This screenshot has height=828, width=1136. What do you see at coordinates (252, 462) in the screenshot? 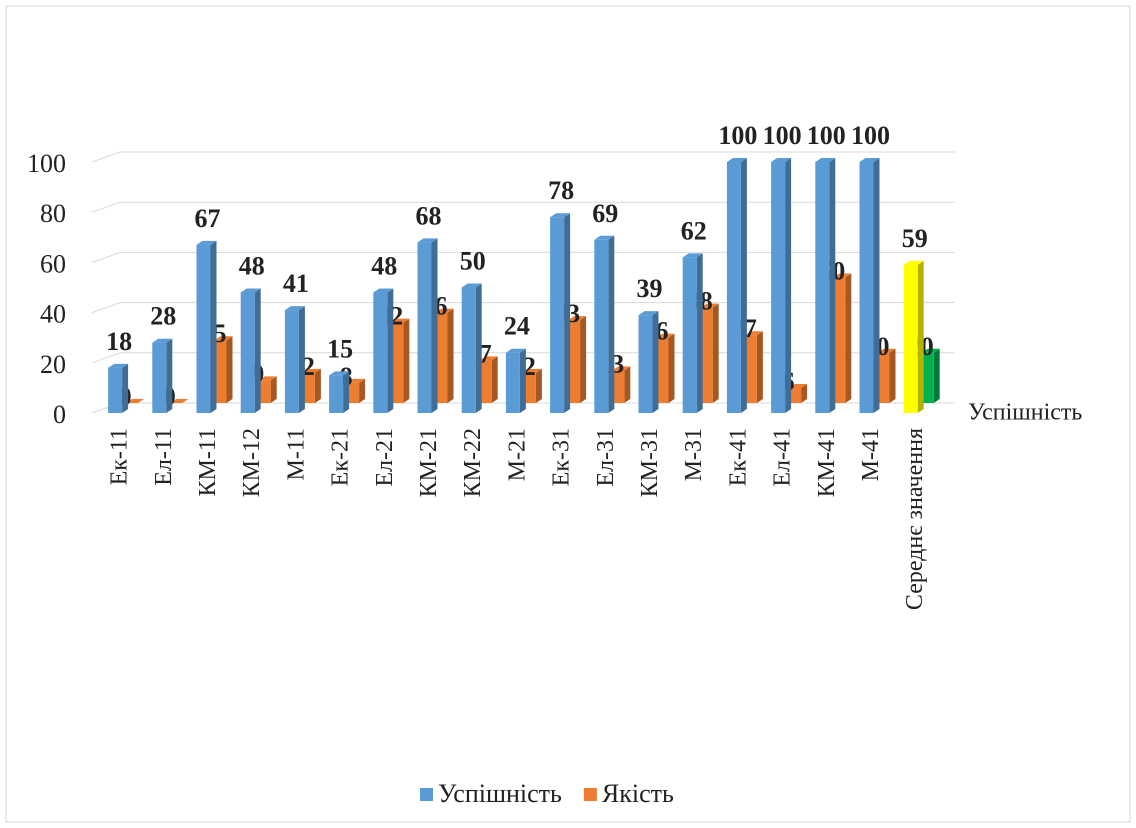
I see `x-tick-label: КМ-12` at bounding box center [252, 462].